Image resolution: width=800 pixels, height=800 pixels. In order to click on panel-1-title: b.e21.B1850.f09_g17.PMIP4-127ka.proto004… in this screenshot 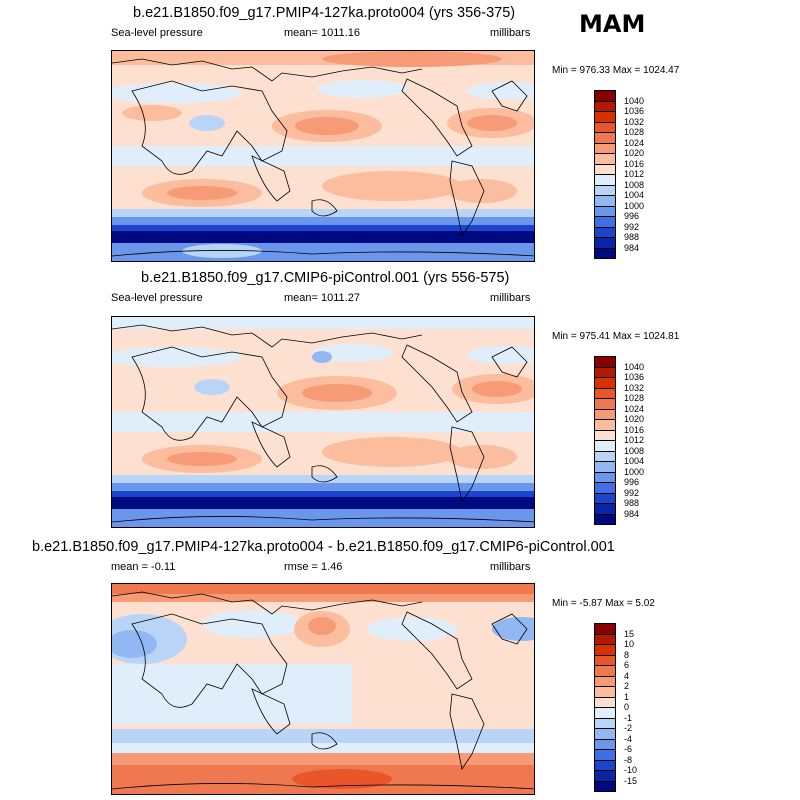, I will do `click(324, 13)`.